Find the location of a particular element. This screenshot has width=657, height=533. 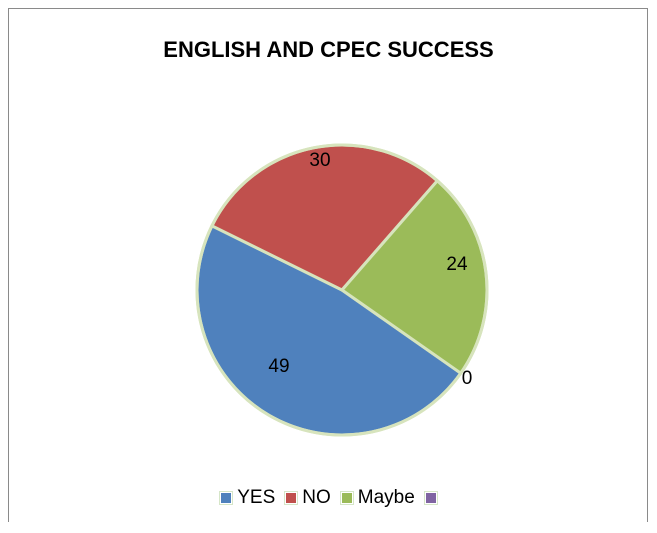

chart-title: ENGLISH AND CPEC SUCCESS is located at coordinates (328, 49).